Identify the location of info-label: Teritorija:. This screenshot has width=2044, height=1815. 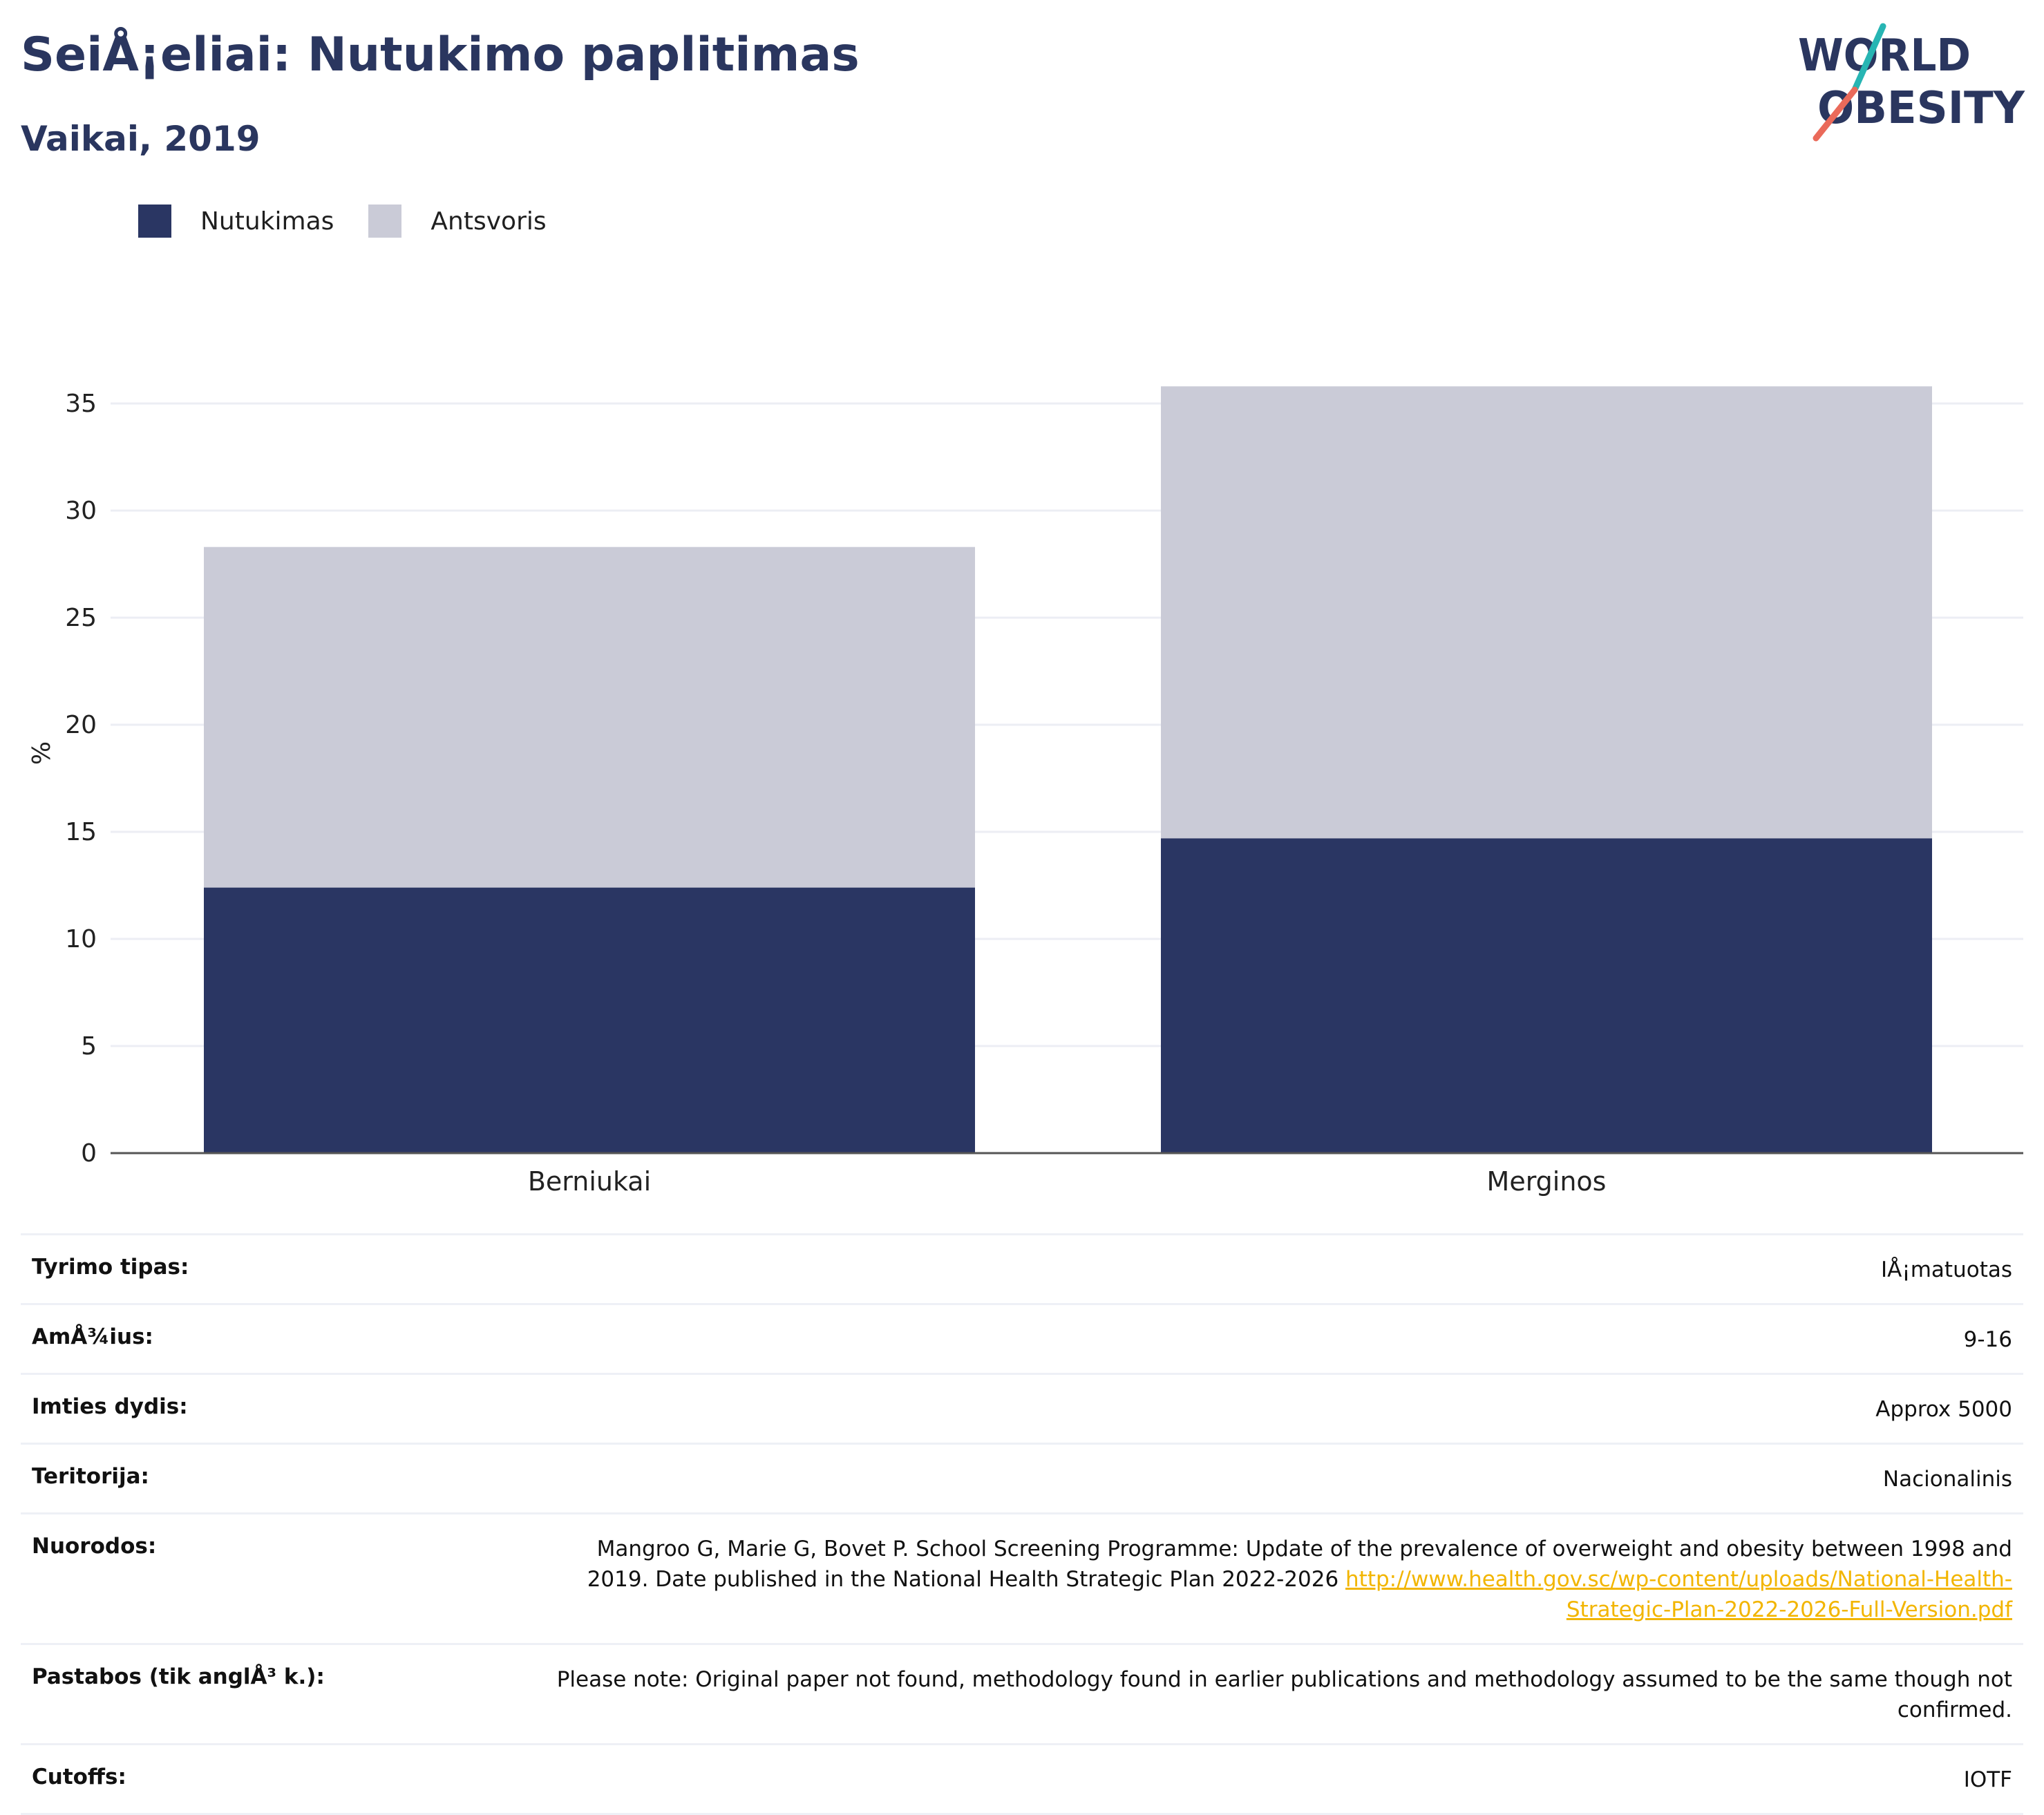
(91, 1476).